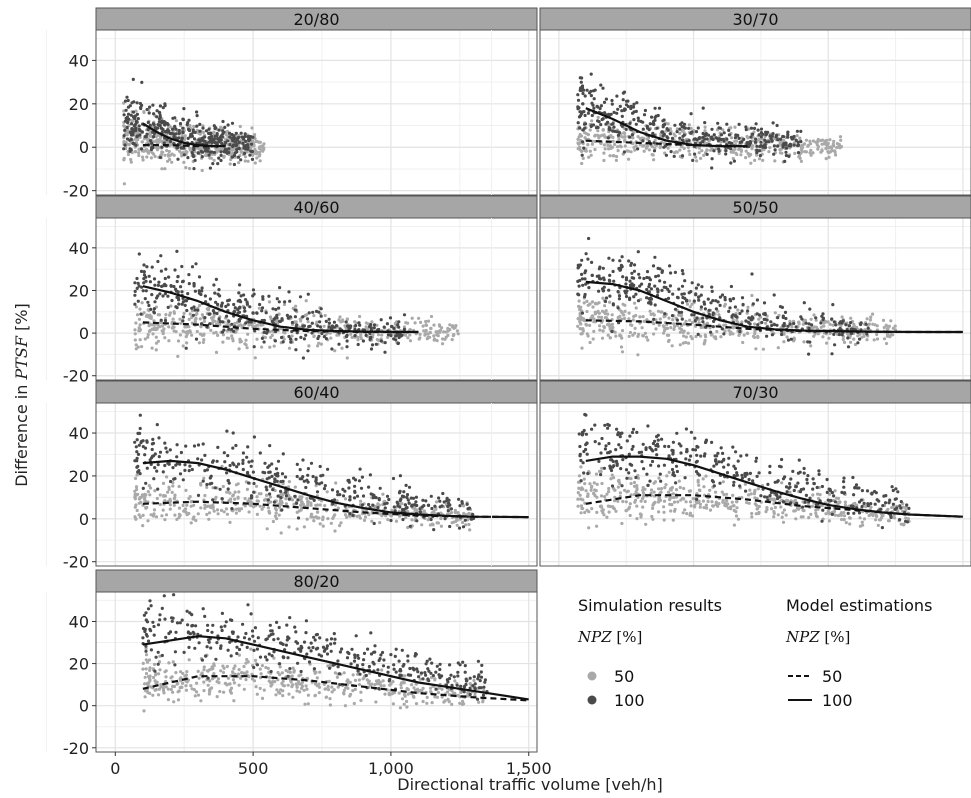  I want to click on facet-strip, so click(316, 19).